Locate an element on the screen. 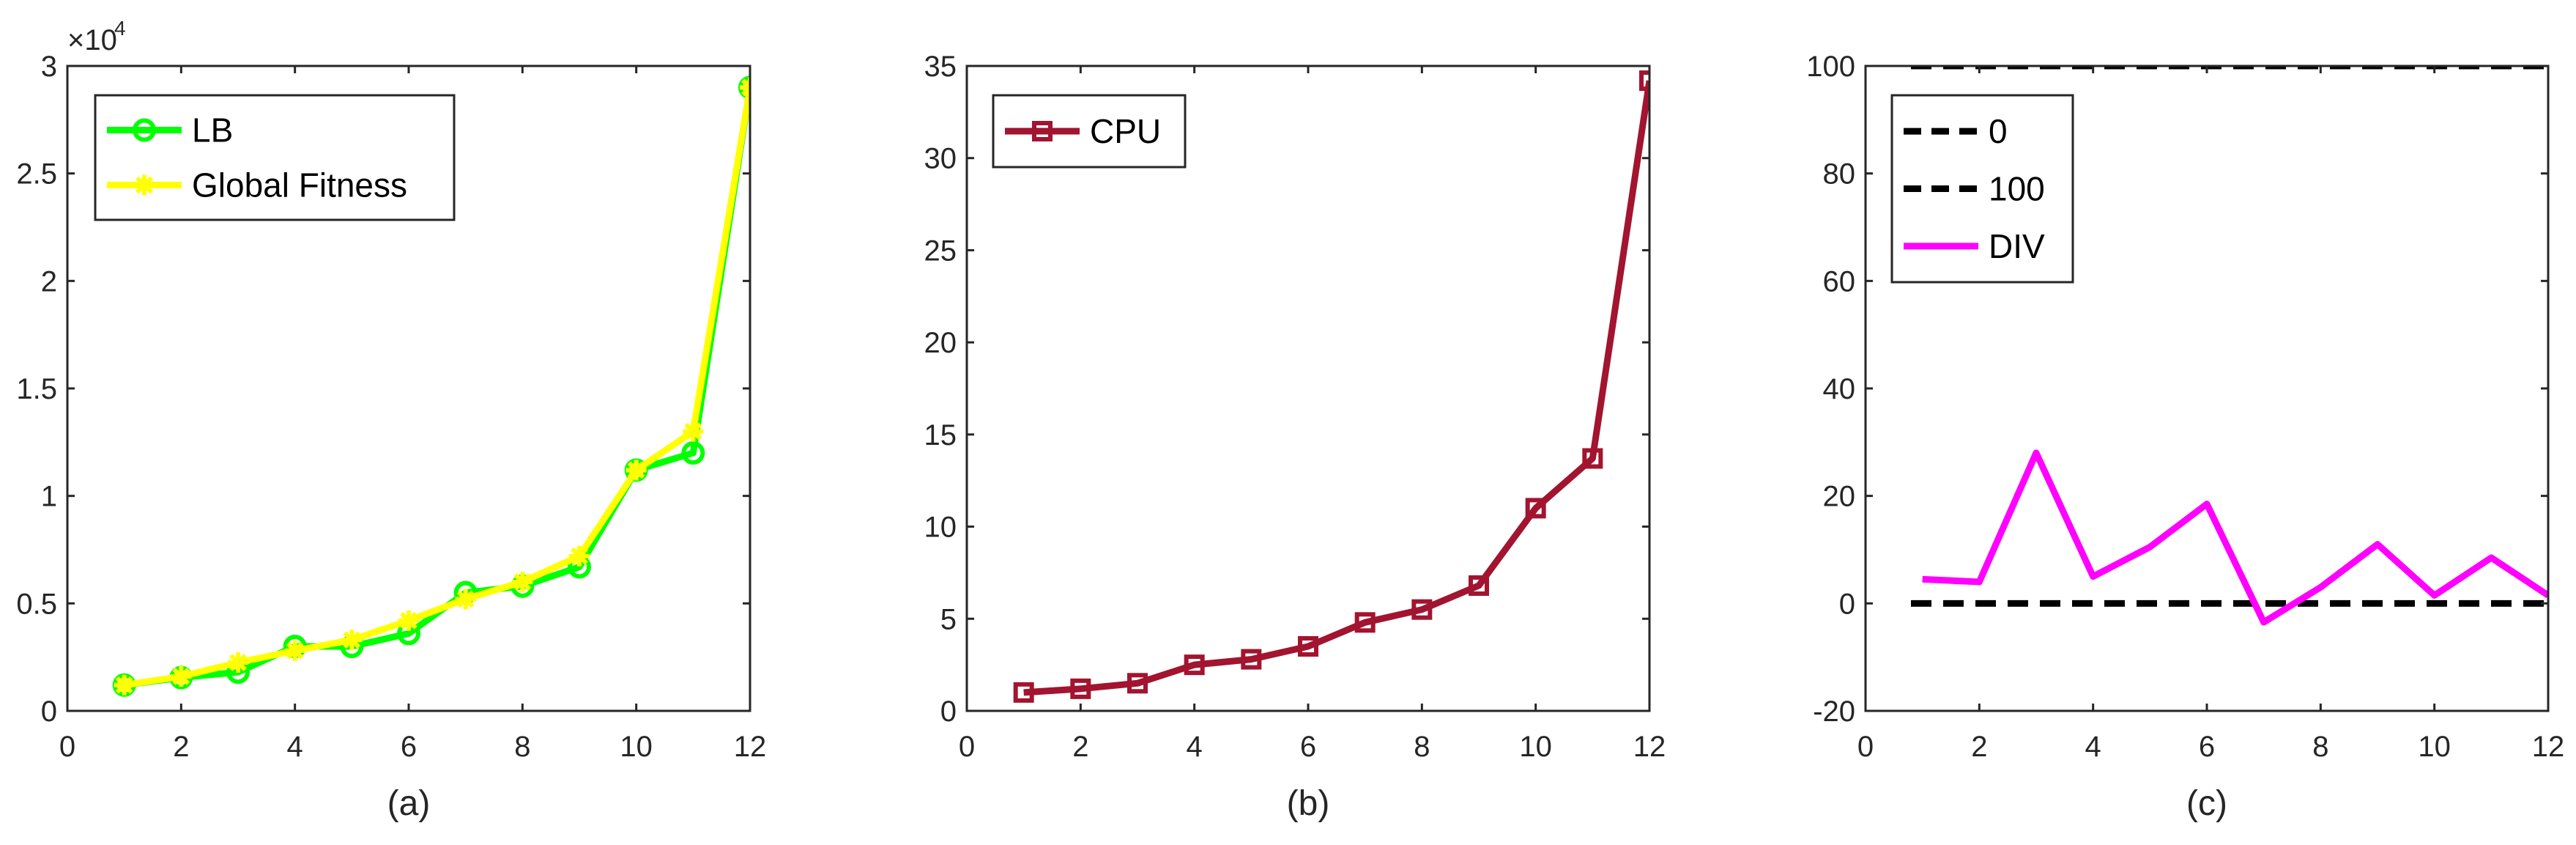 This screenshot has width=2576, height=845. y-tick-label-7: 35 is located at coordinates (940, 67).